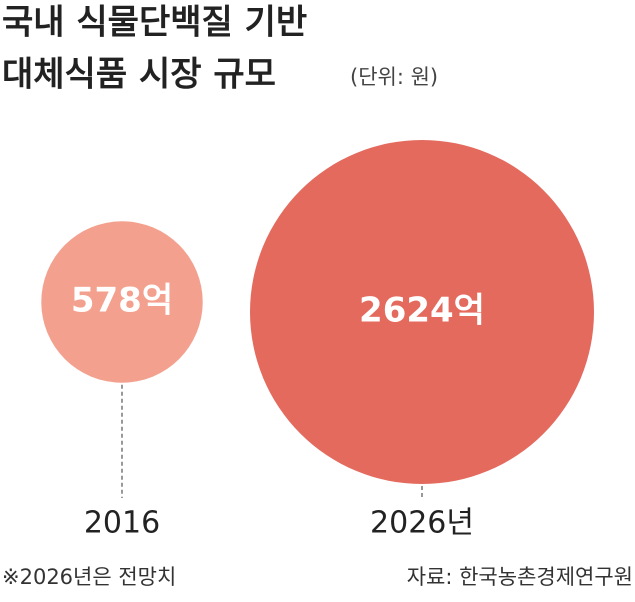 Image resolution: width=635 pixels, height=602 pixels. I want to click on chart-title: 대체식품 시장 규모, so click(139, 75).